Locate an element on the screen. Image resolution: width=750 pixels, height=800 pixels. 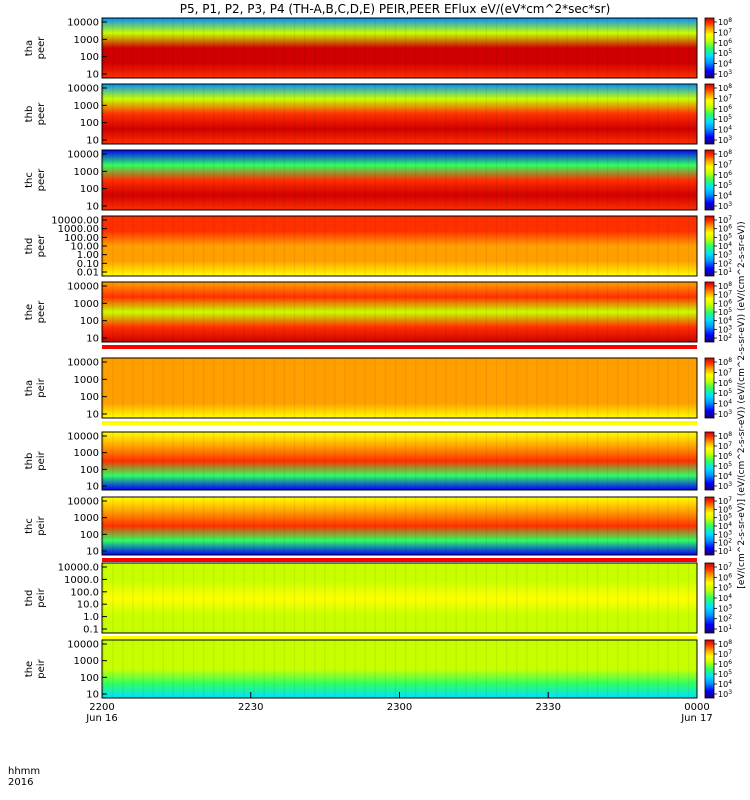
spectrogram-thd-peer is located at coordinates (399, 246).